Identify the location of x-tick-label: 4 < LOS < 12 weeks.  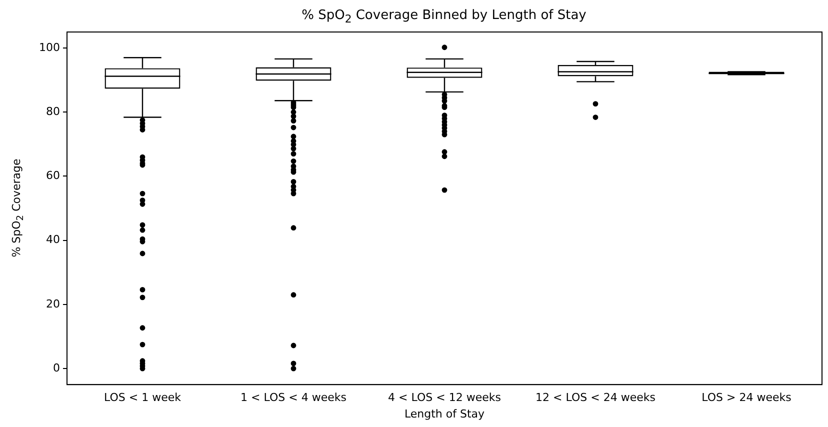
(445, 397).